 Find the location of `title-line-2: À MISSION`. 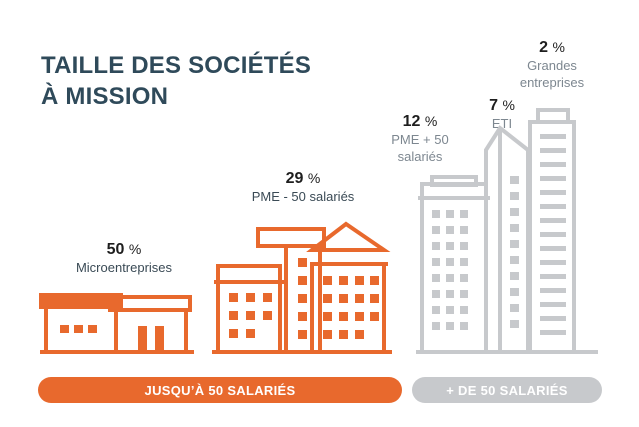

title-line-2: À MISSION is located at coordinates (105, 96).